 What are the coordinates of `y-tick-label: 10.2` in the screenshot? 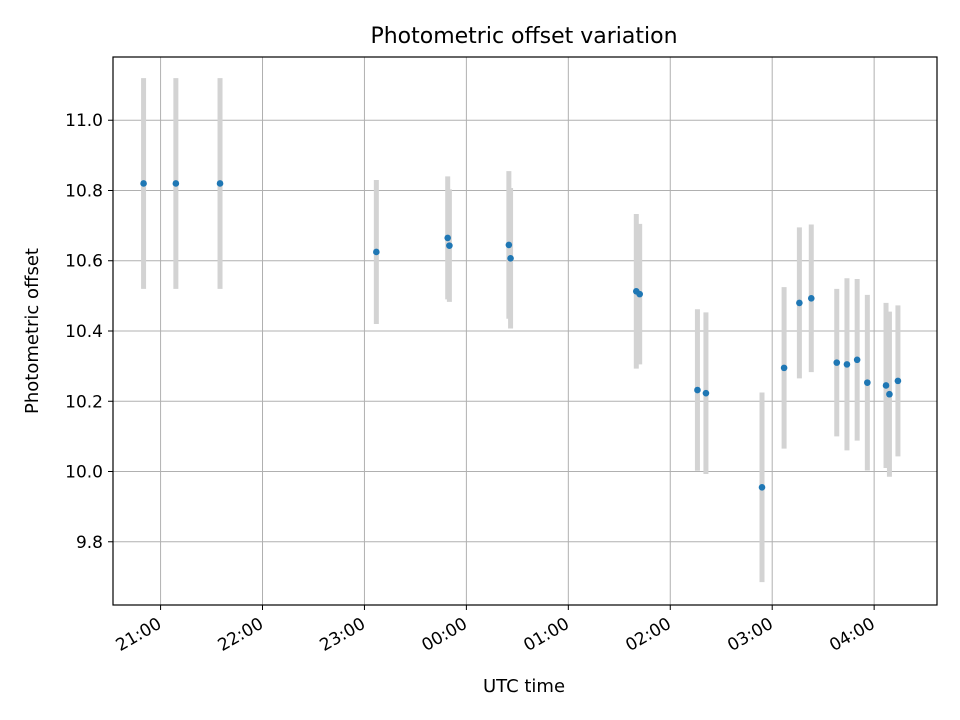 It's located at (84, 402).